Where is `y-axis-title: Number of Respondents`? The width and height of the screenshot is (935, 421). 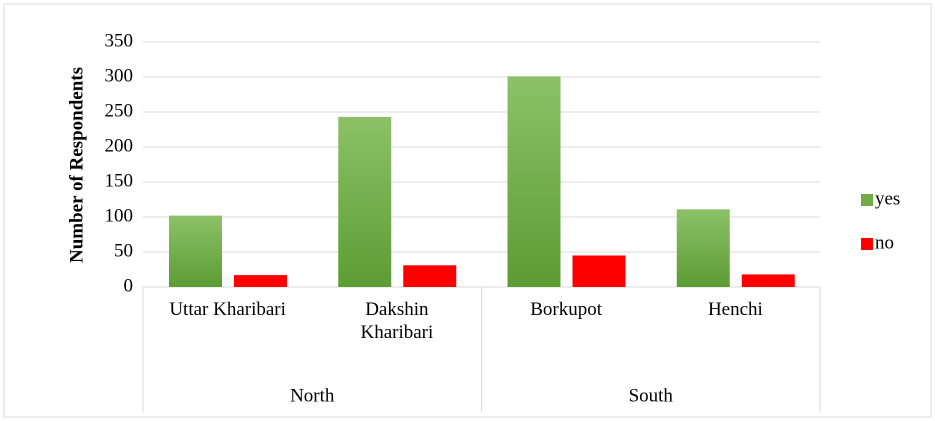
y-axis-title: Number of Respondents is located at coordinates (76, 165).